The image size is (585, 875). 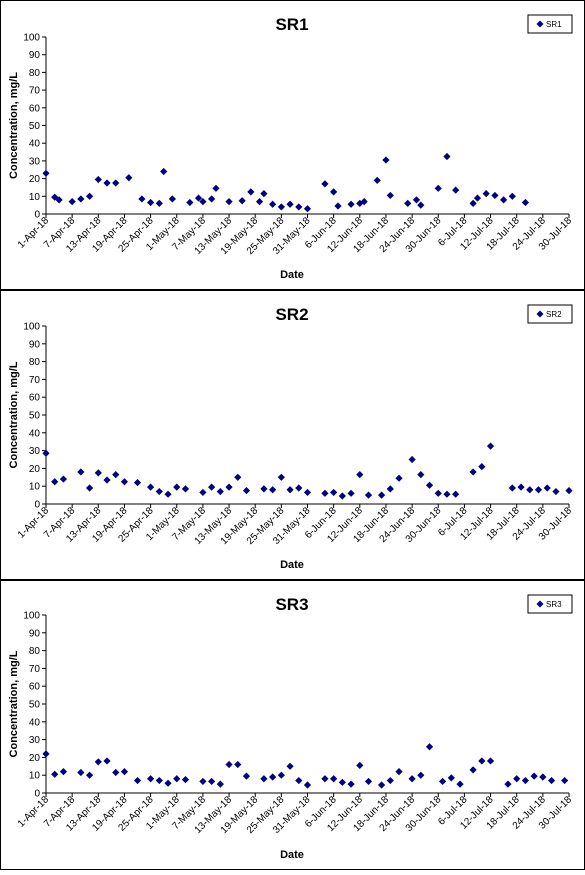 I want to click on chart-title: SR3, so click(x=291, y=604).